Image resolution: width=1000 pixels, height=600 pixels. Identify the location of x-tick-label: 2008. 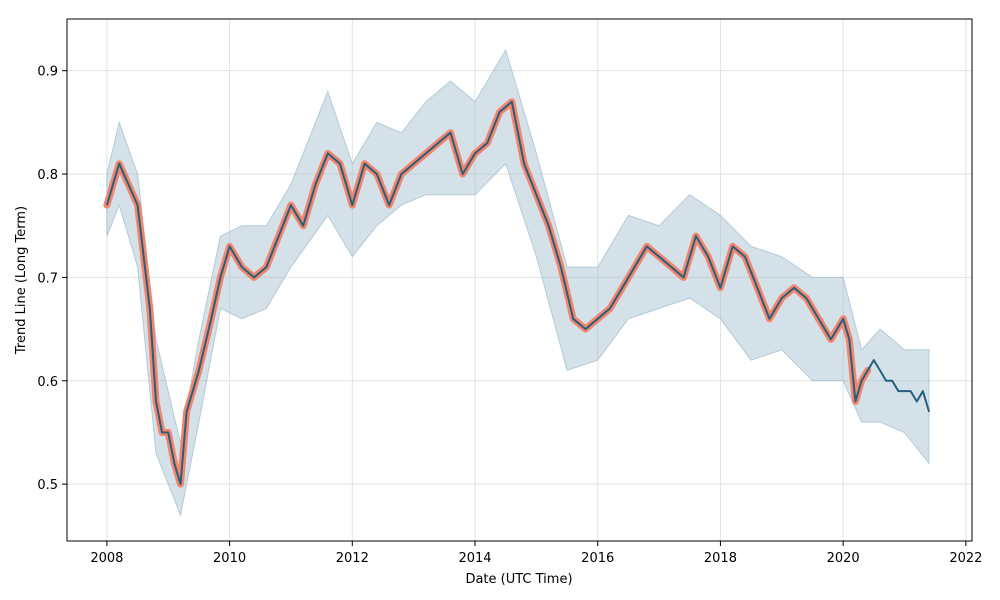
(106, 558).